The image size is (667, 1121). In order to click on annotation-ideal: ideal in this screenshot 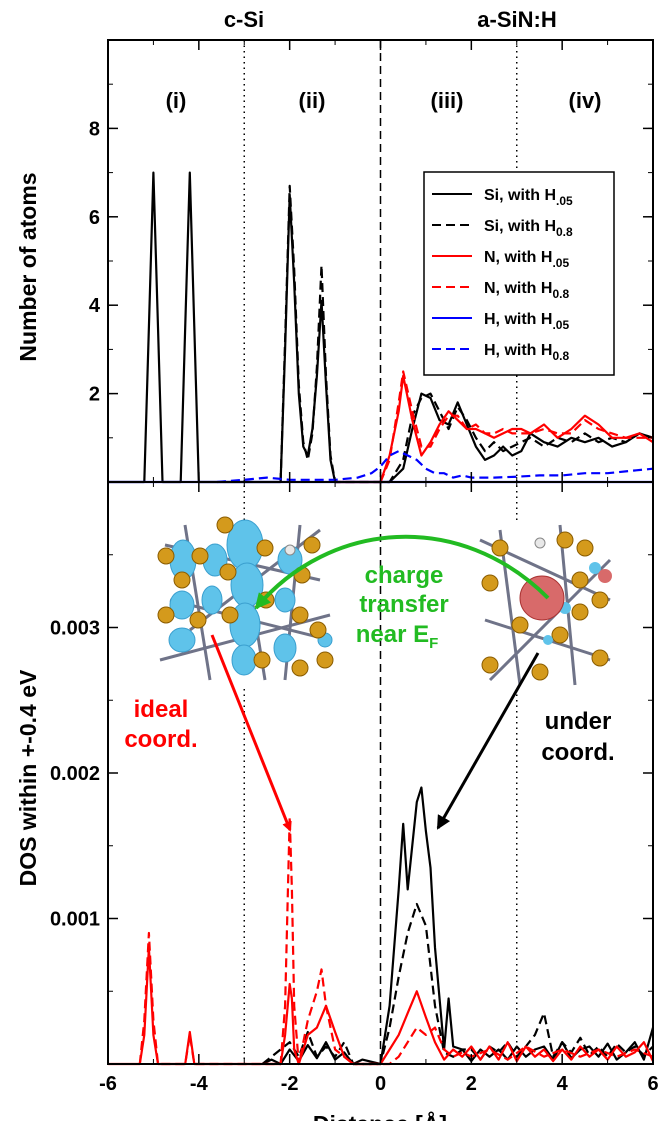, I will do `click(161, 709)`.